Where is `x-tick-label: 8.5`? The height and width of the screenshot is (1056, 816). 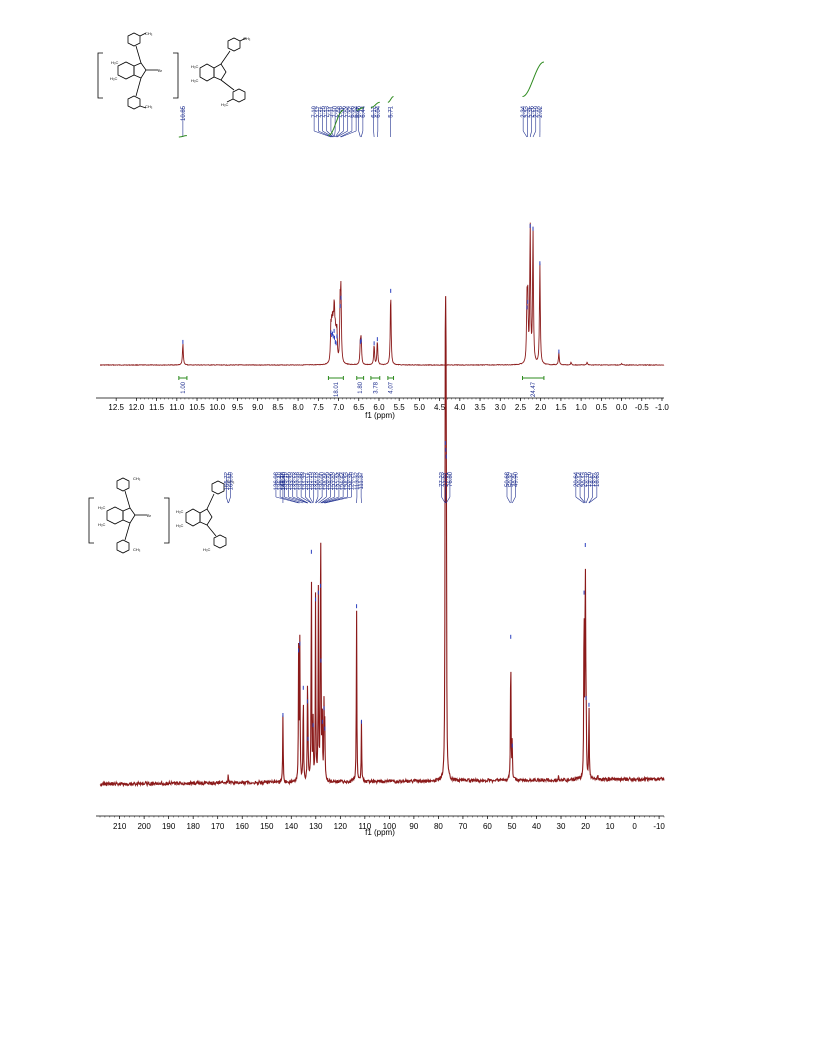 x-tick-label: 8.5 is located at coordinates (278, 407).